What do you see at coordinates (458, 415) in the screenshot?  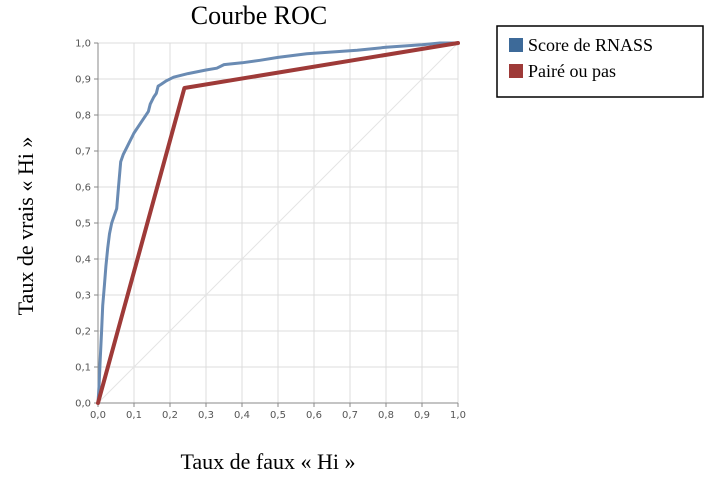 I see `x-tick-label: 1,0` at bounding box center [458, 415].